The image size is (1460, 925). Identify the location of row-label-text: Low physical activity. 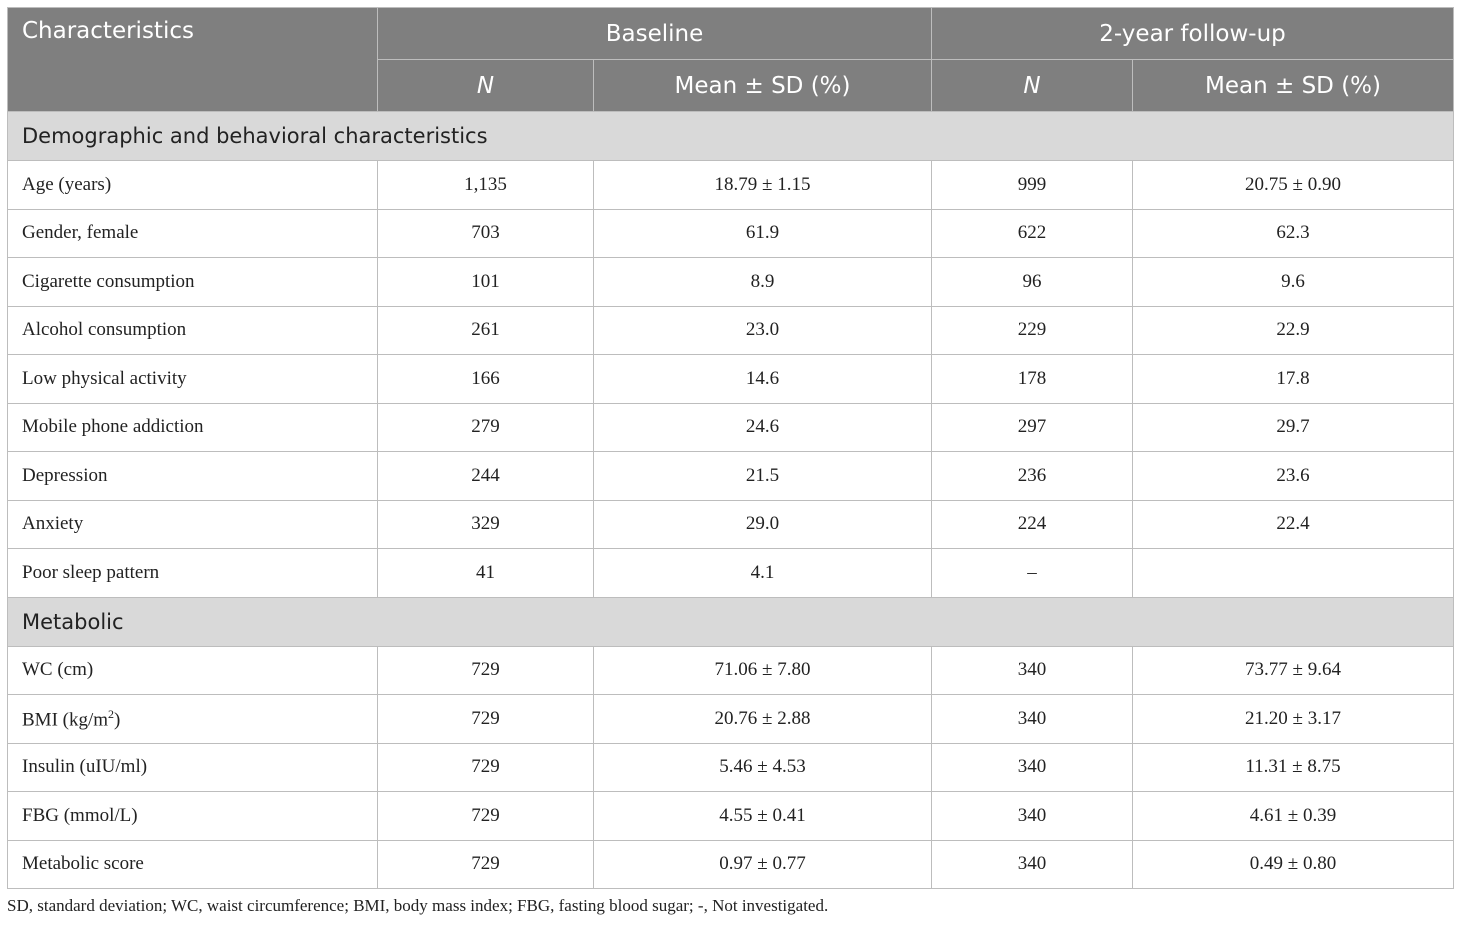
(104, 378).